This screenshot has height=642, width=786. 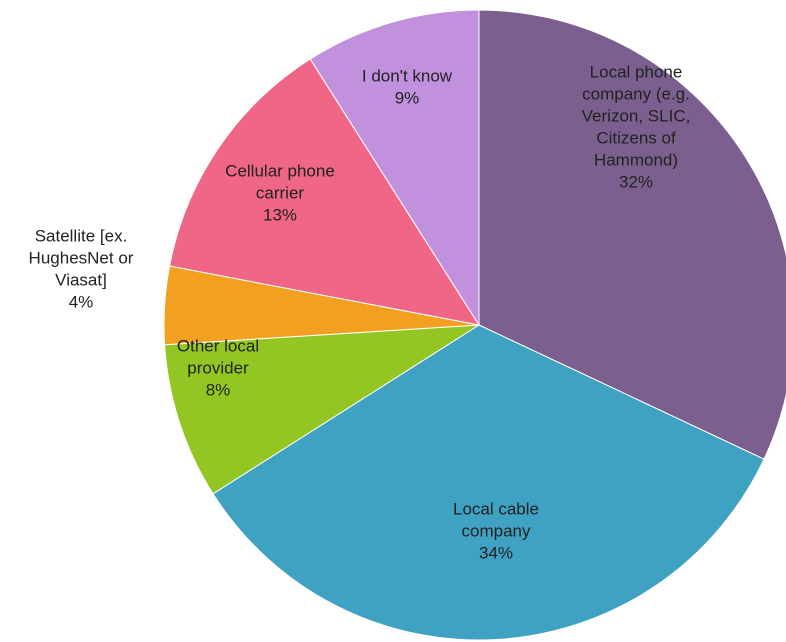 What do you see at coordinates (636, 71) in the screenshot?
I see `slice-category-label: Local phone` at bounding box center [636, 71].